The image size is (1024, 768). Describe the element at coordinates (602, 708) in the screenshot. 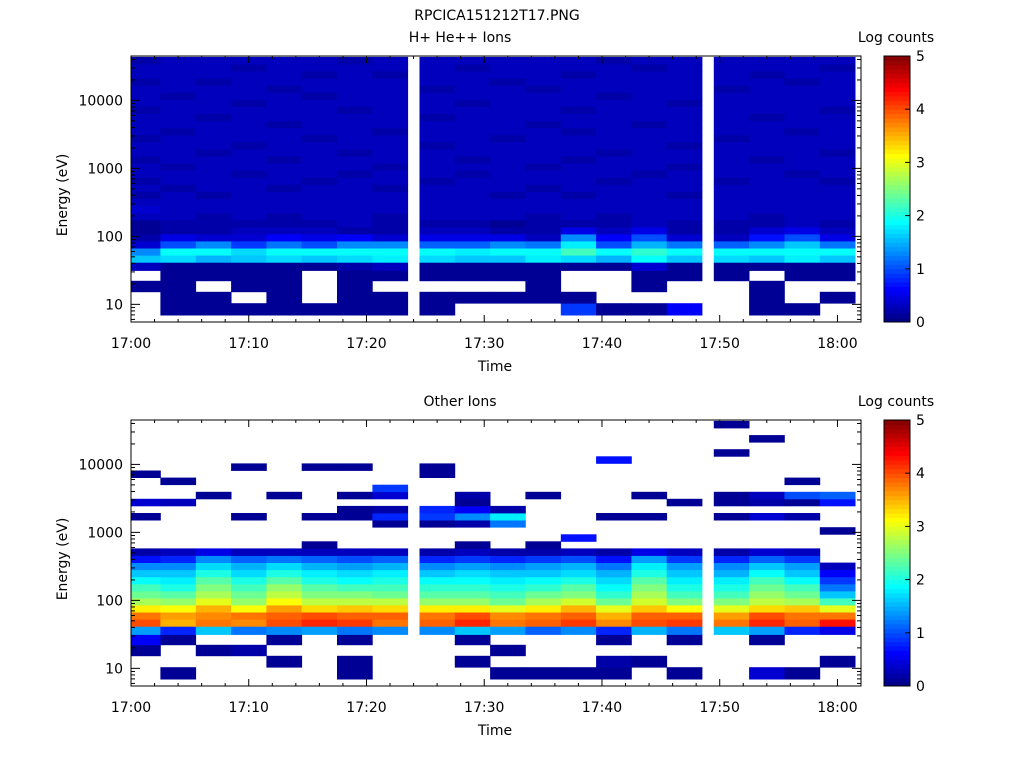

I see `x-tick-label: 17:40` at that location.